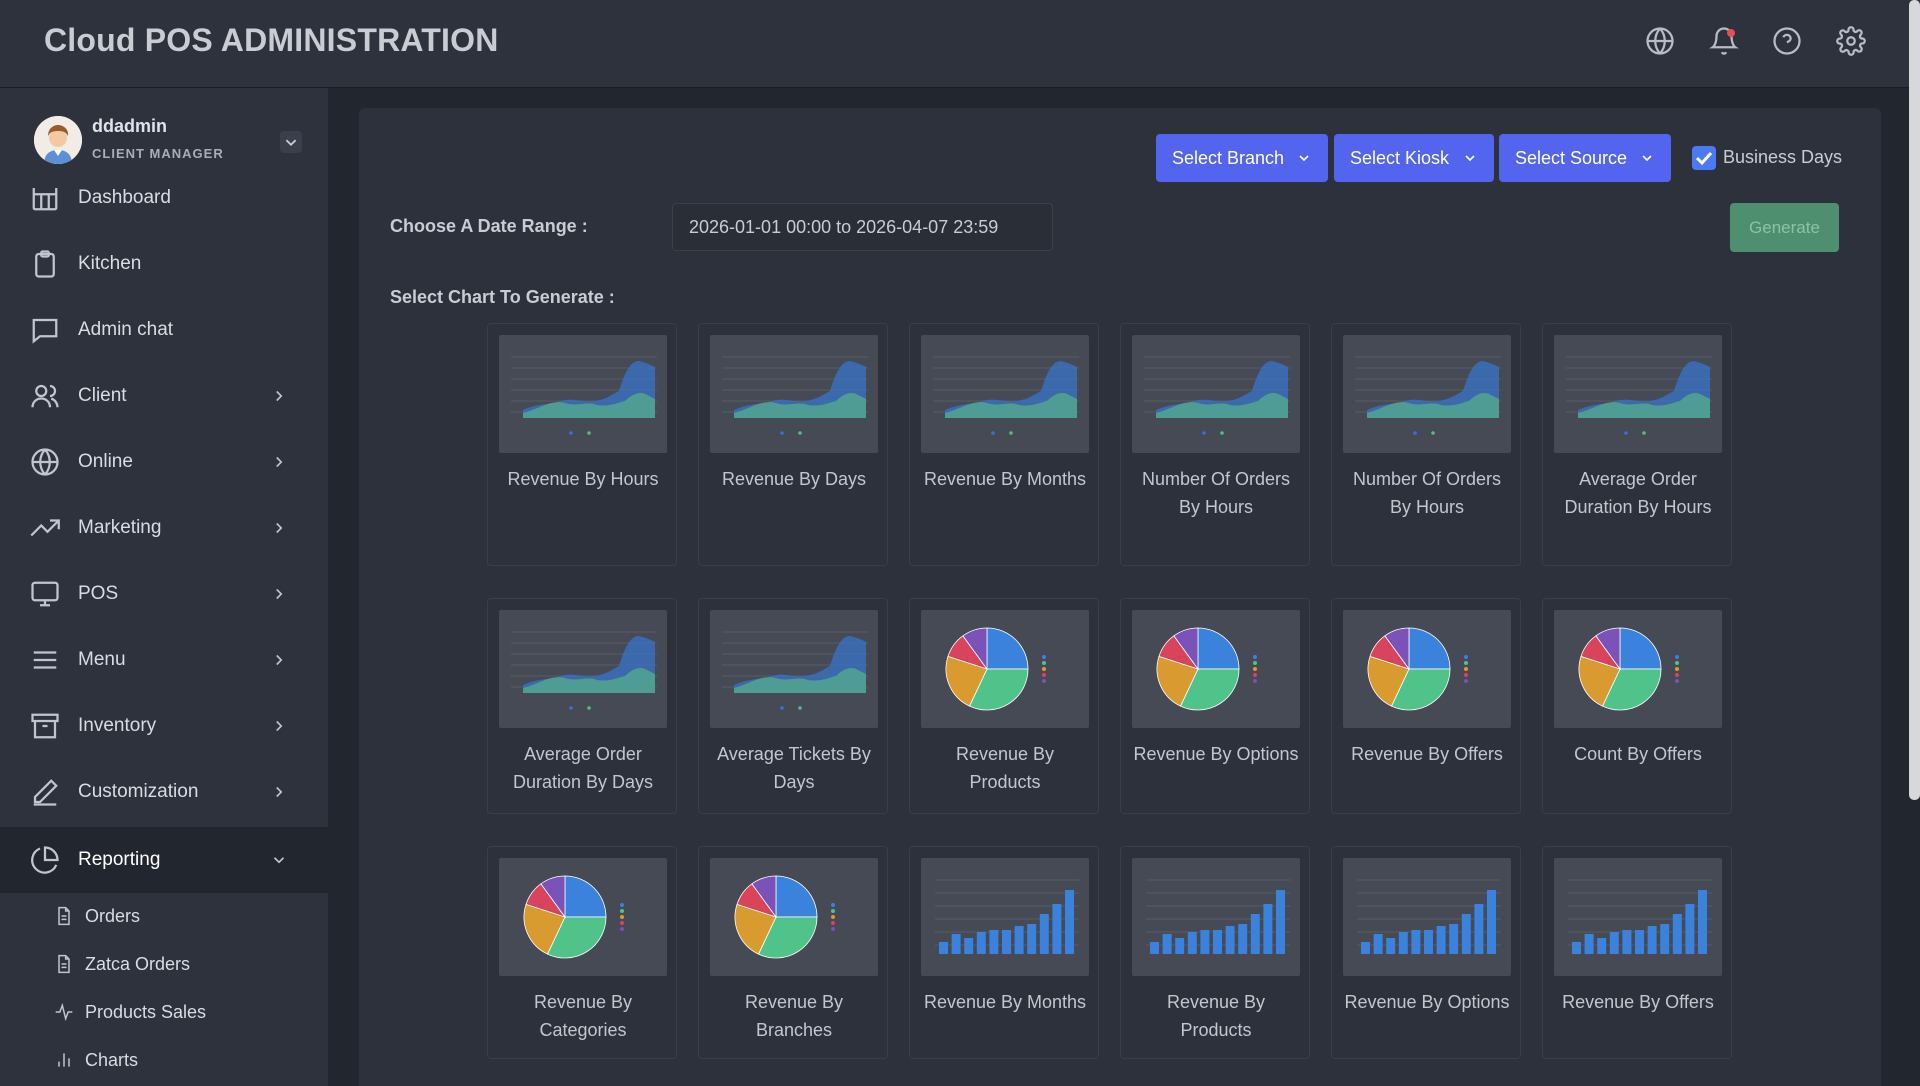 Image resolution: width=1920 pixels, height=1086 pixels. I want to click on chart-option-name: Revenue By Categories, so click(583, 1016).